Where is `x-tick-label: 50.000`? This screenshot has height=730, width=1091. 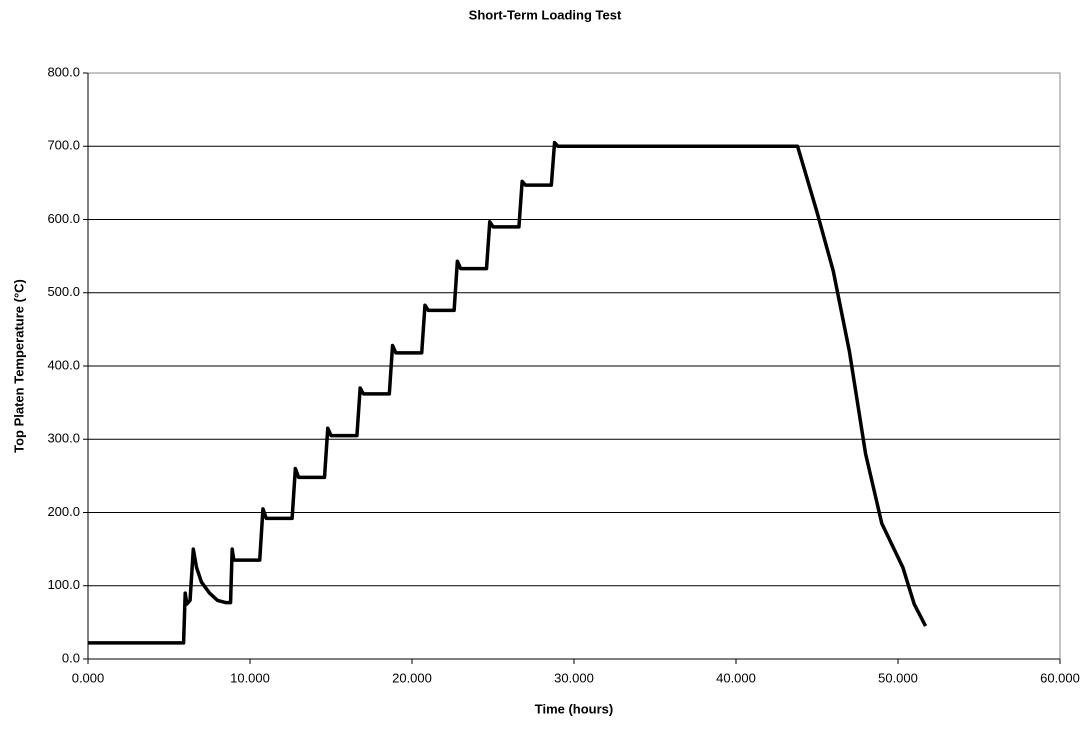
x-tick-label: 50.000 is located at coordinates (898, 677).